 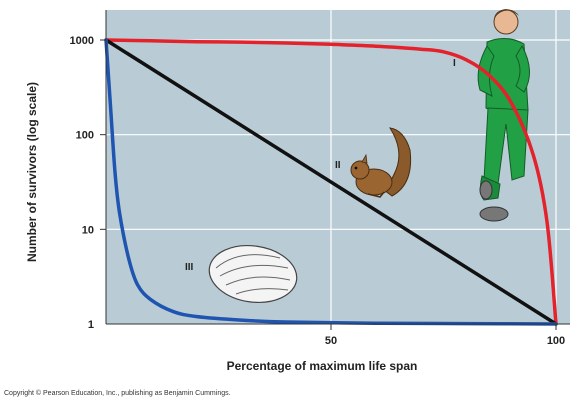 I want to click on curve-label-III: III, so click(x=189, y=267).